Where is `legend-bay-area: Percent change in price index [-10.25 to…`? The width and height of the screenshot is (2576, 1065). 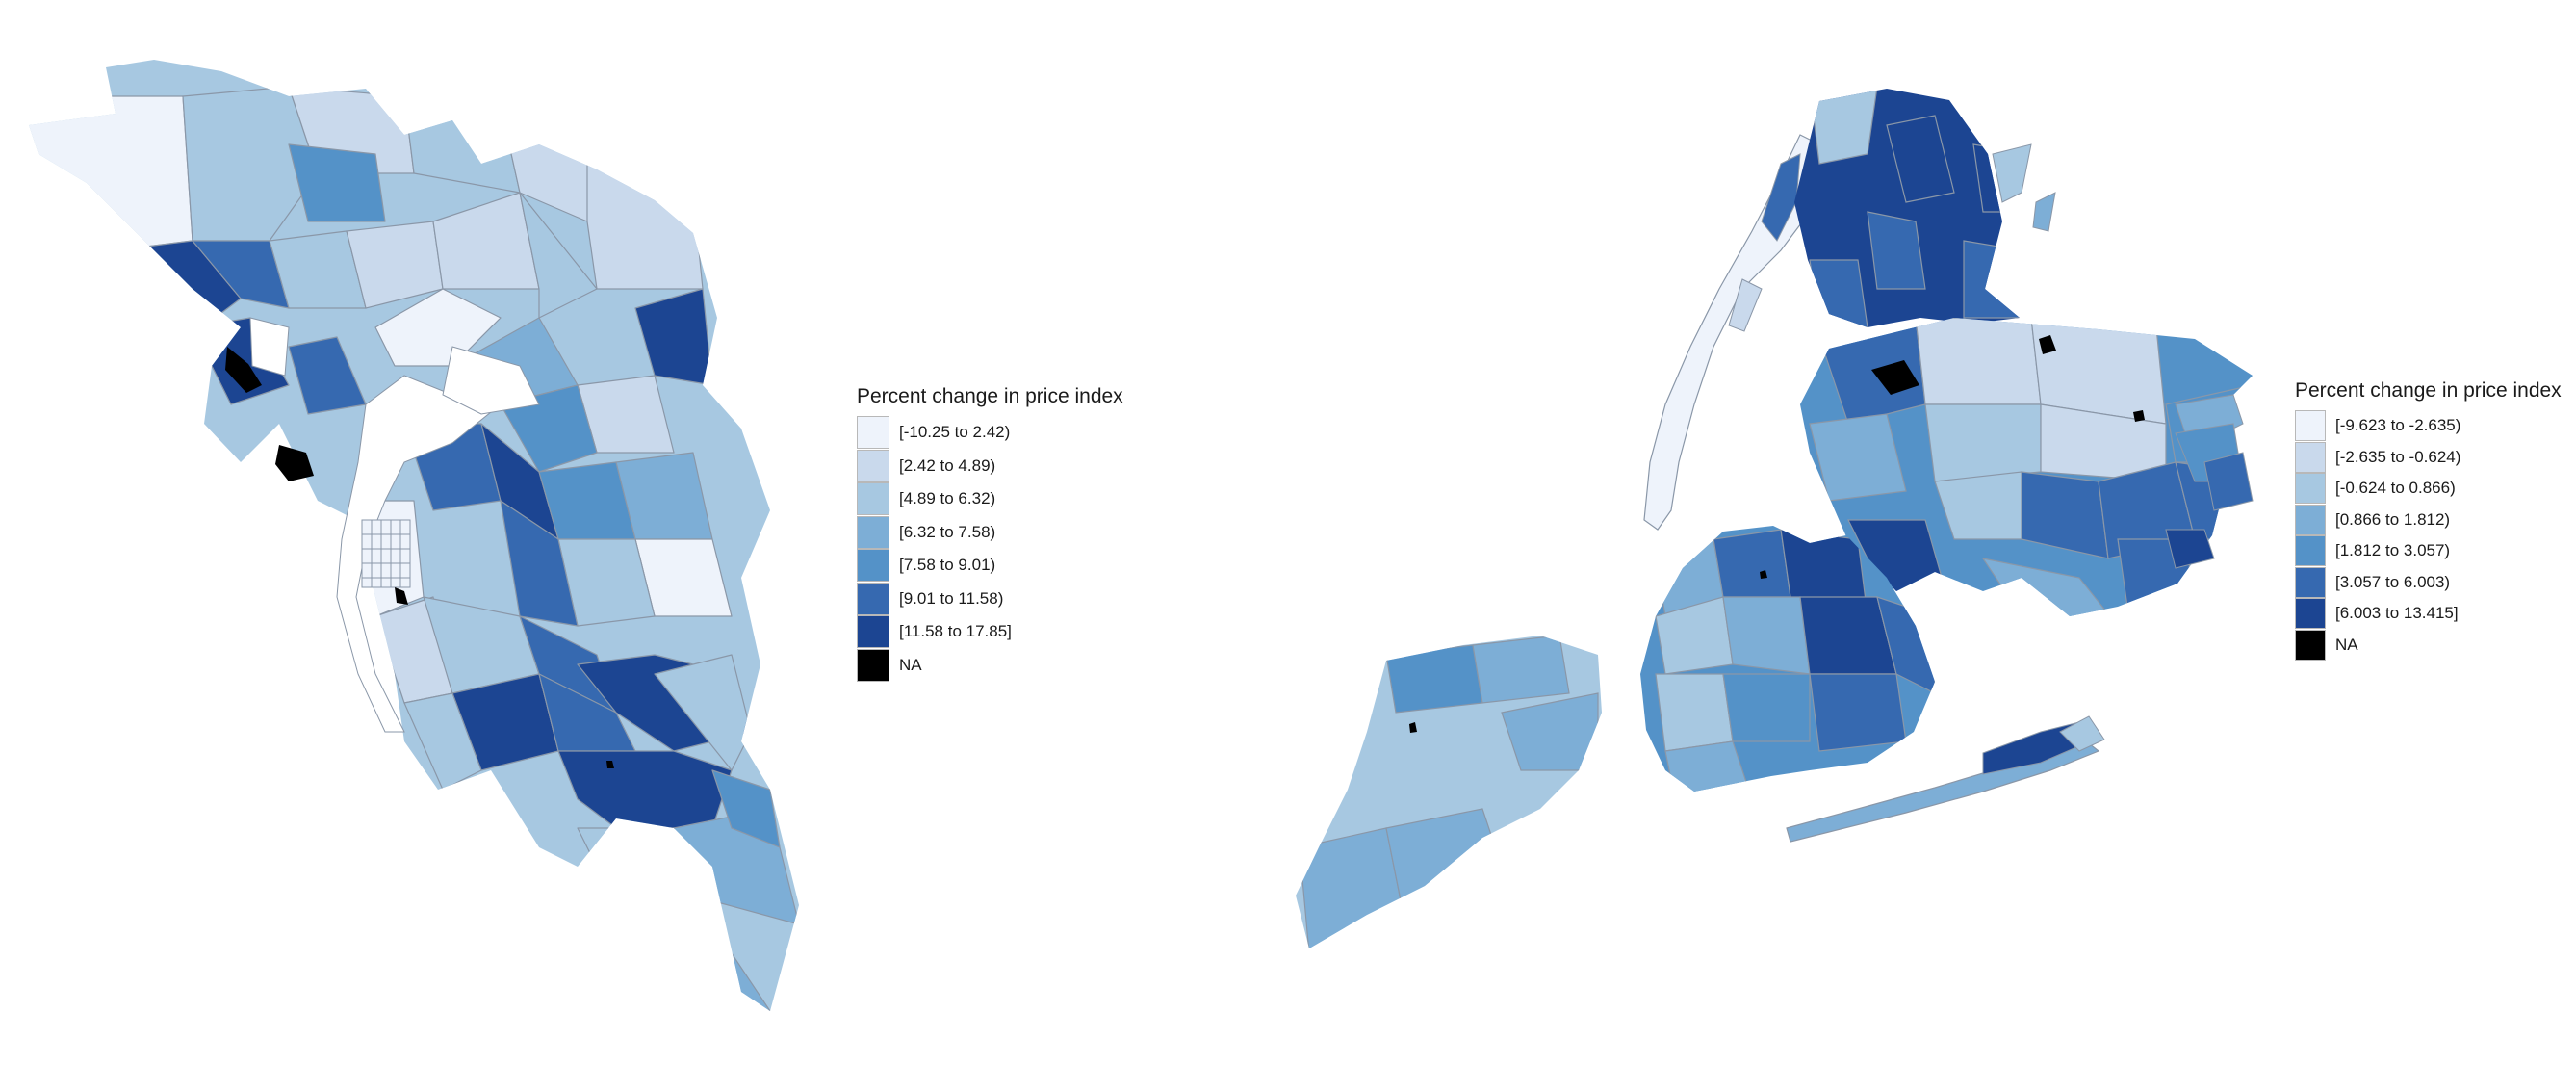 legend-bay-area: Percent change in price index [-10.25 to… is located at coordinates (990, 533).